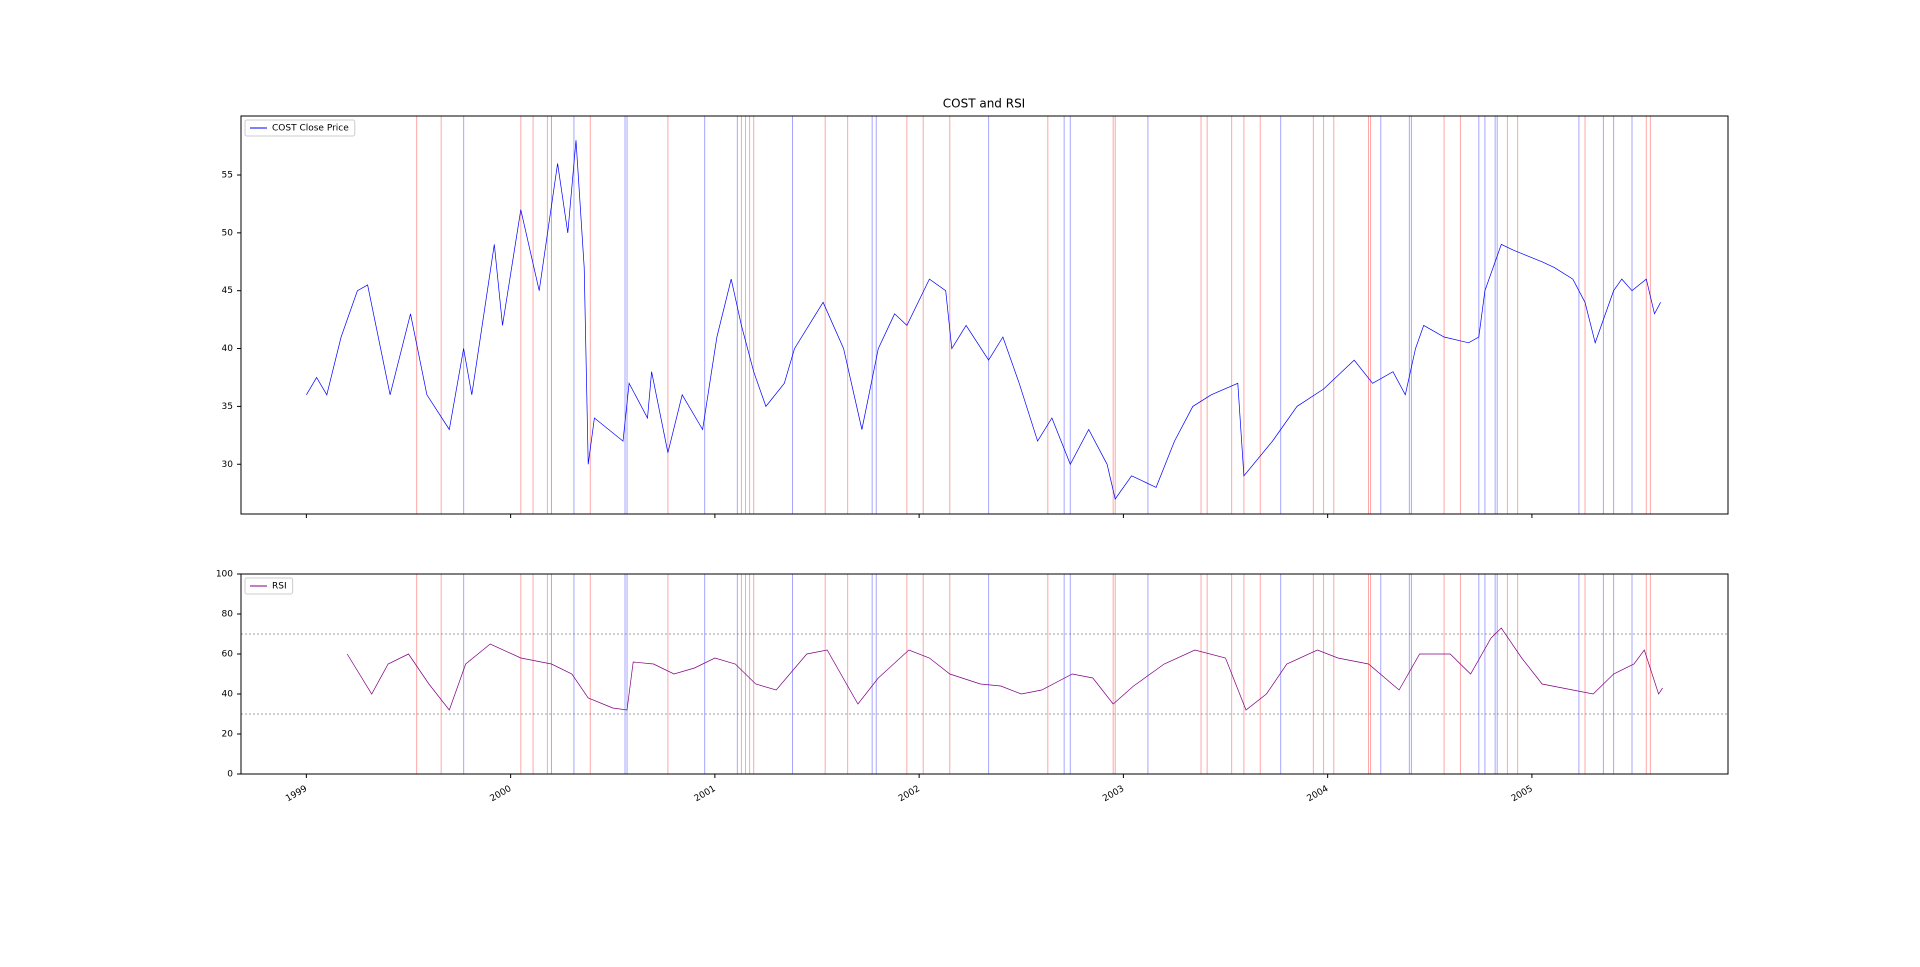 Image resolution: width=1920 pixels, height=967 pixels. I want to click on y-tick-label: 55, so click(227, 176).